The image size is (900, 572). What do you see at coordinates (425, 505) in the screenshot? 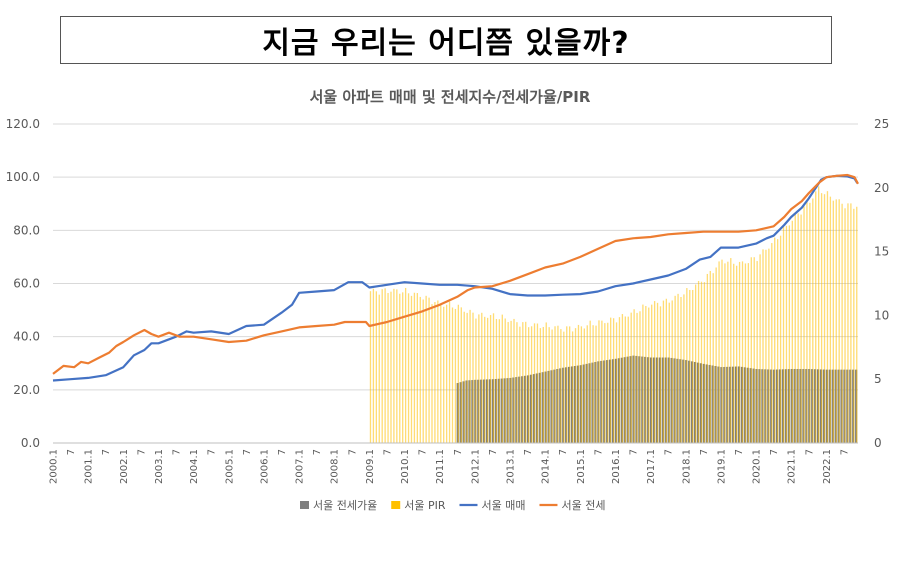
I see `legend-label: 서울 PIR` at bounding box center [425, 505].